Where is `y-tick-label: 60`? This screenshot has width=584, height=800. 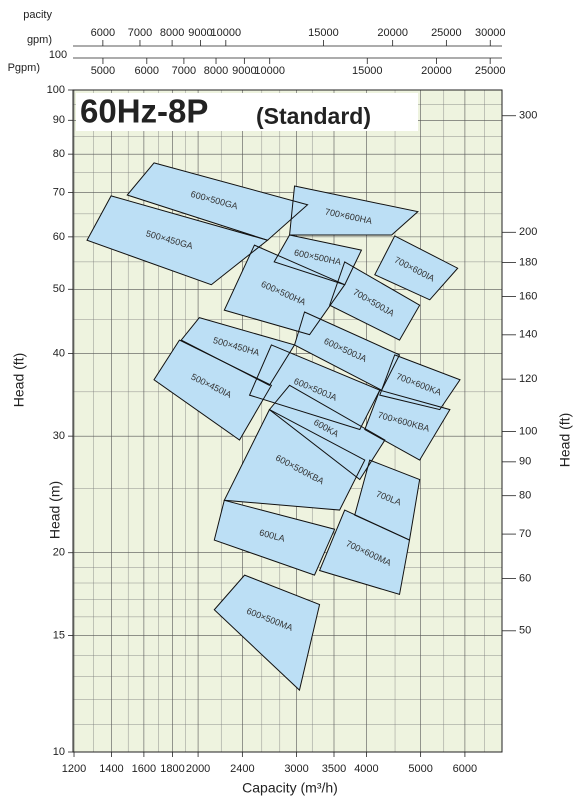
y-tick-label: 60 is located at coordinates (59, 237).